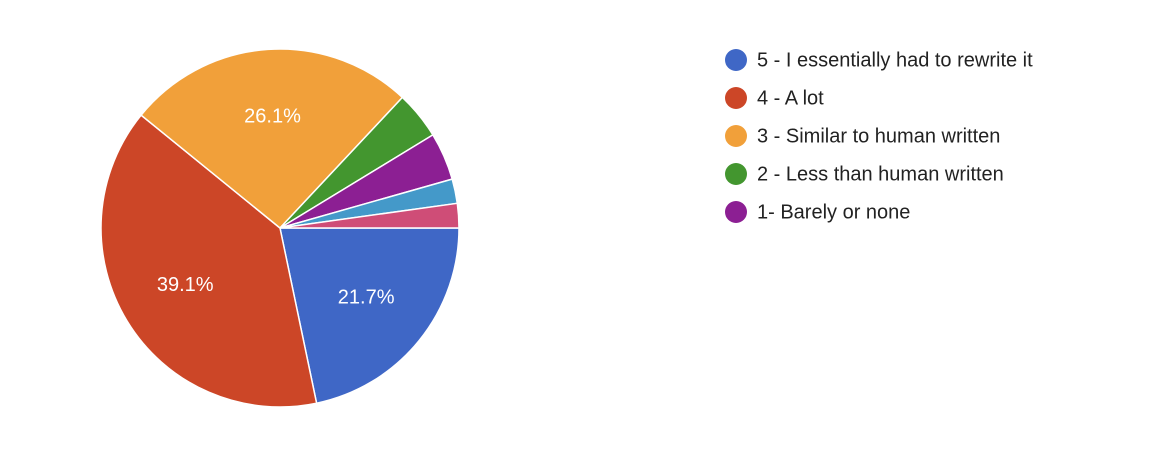  What do you see at coordinates (185, 285) in the screenshot?
I see `slice-label: 39.1%` at bounding box center [185, 285].